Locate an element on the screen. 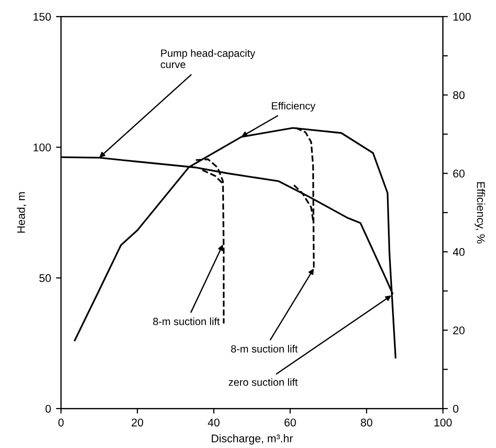  x-tick-label: 40 is located at coordinates (214, 422).